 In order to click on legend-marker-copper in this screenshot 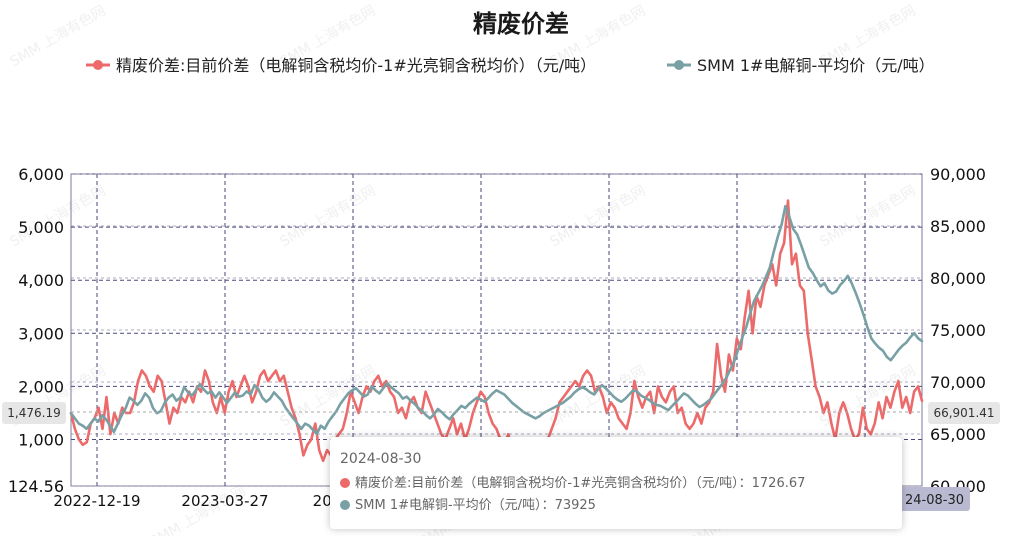, I will do `click(679, 65)`.